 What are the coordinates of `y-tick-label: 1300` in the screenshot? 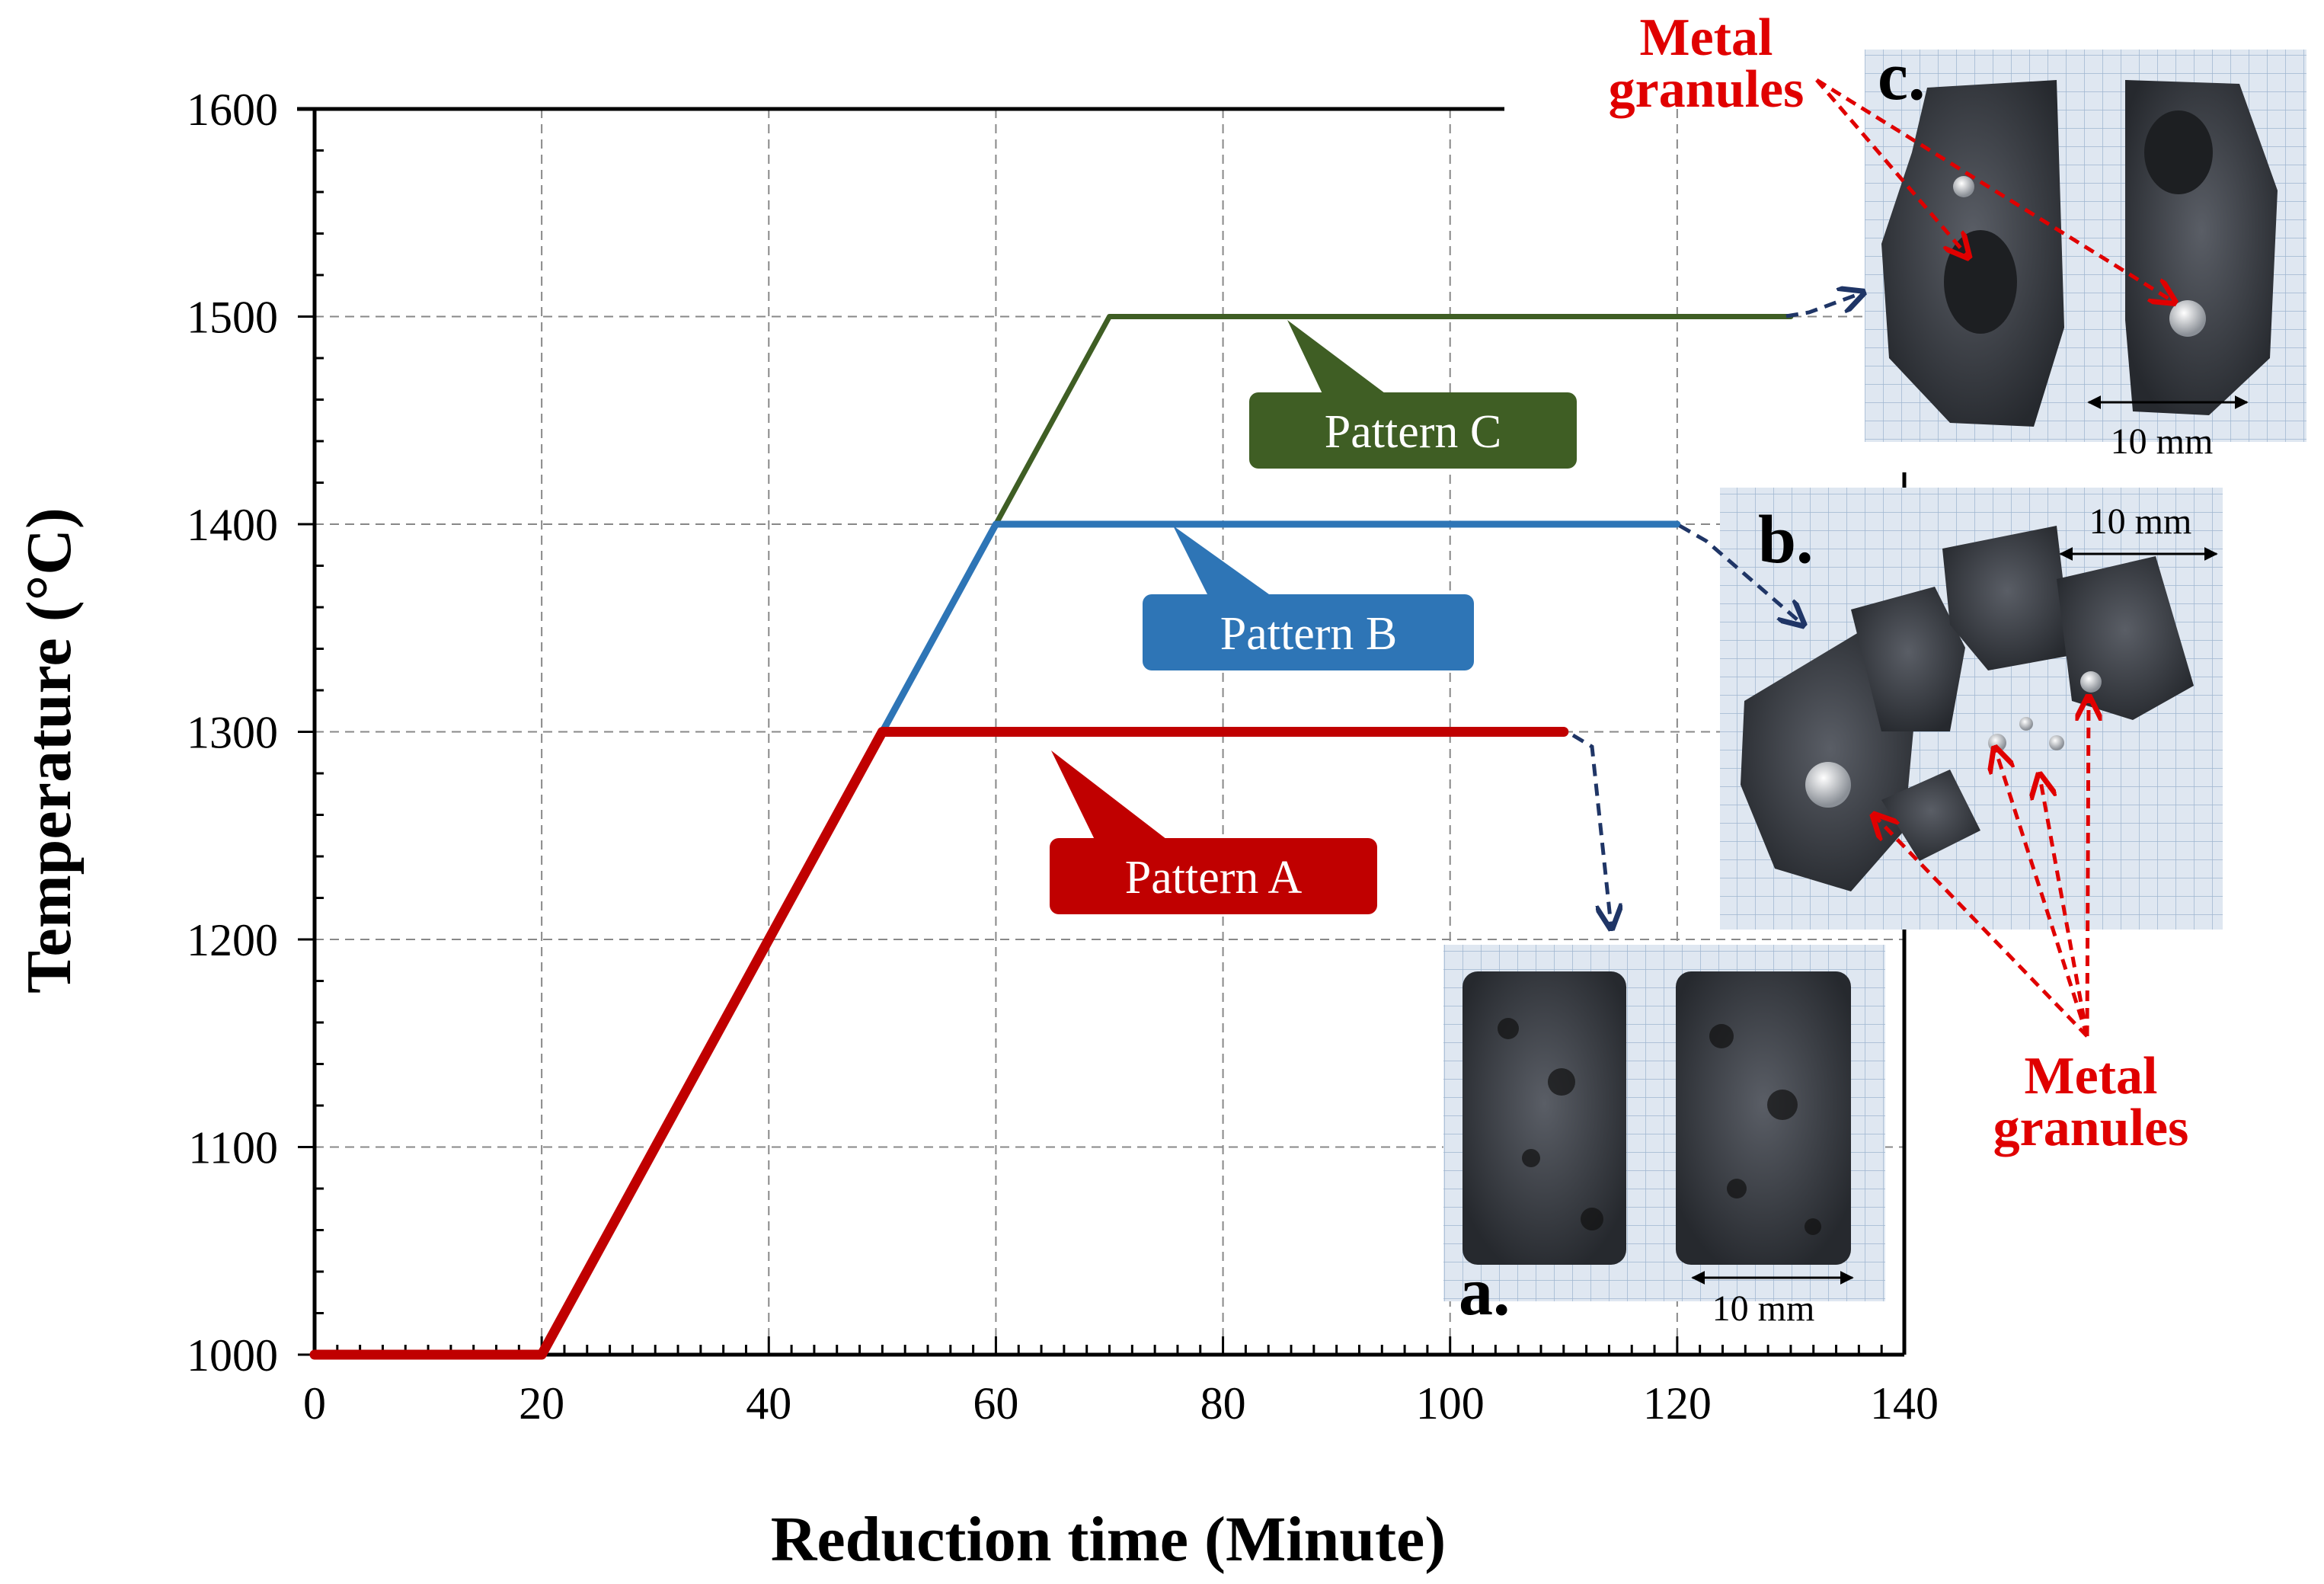 It's located at (232, 733).